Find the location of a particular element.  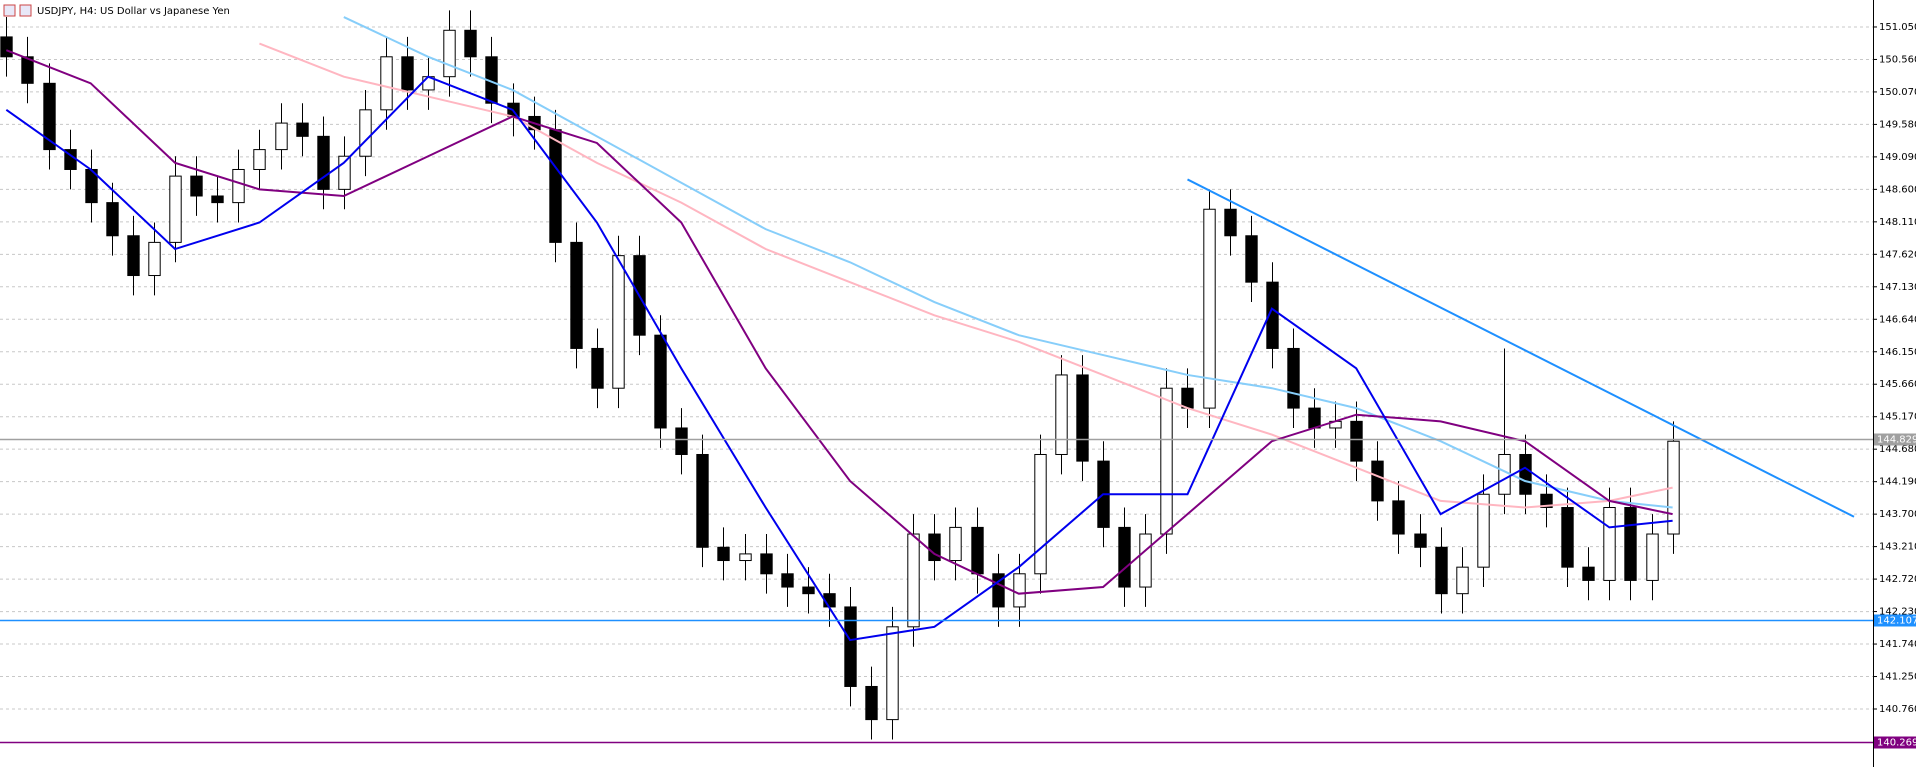

y-tick-label: 143.700 is located at coordinates (1897, 514).